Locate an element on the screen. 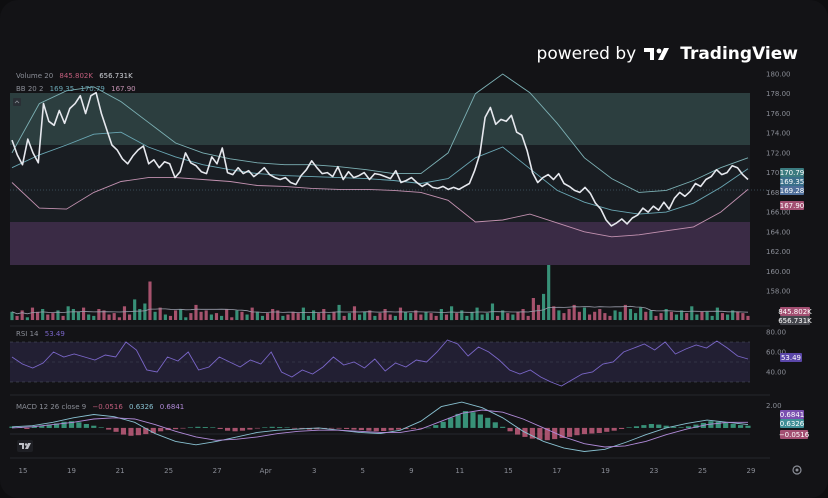  signal-line is located at coordinates (379, 428).